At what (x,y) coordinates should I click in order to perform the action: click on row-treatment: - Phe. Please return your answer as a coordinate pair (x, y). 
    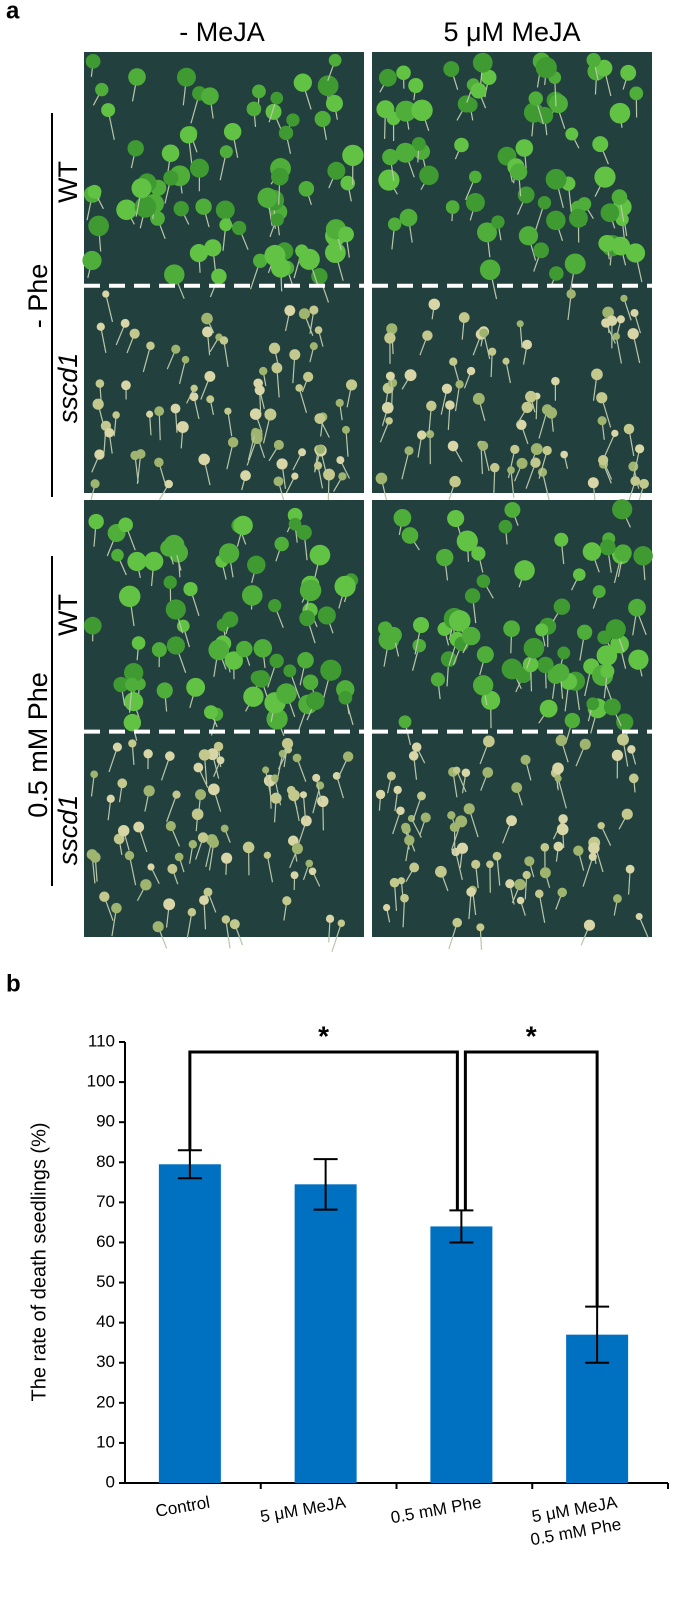
    Looking at the image, I should click on (38, 296).